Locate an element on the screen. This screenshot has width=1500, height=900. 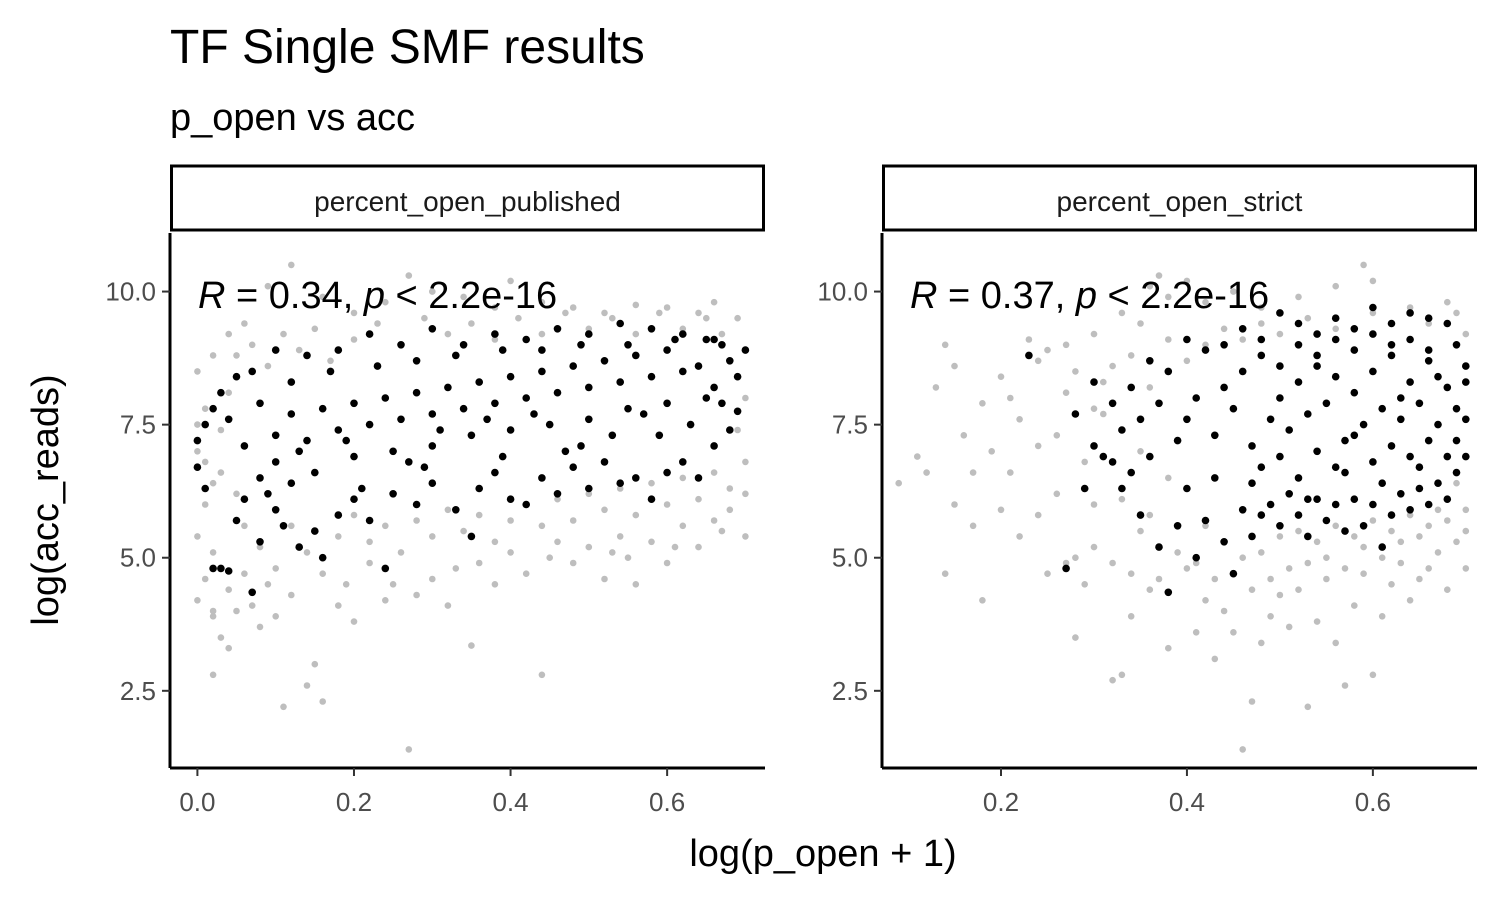
x-tick-label: 0.4 is located at coordinates (1187, 802).